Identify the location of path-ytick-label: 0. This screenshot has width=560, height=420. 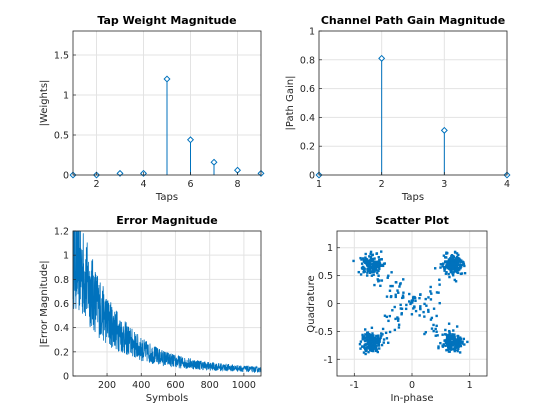
(312, 176).